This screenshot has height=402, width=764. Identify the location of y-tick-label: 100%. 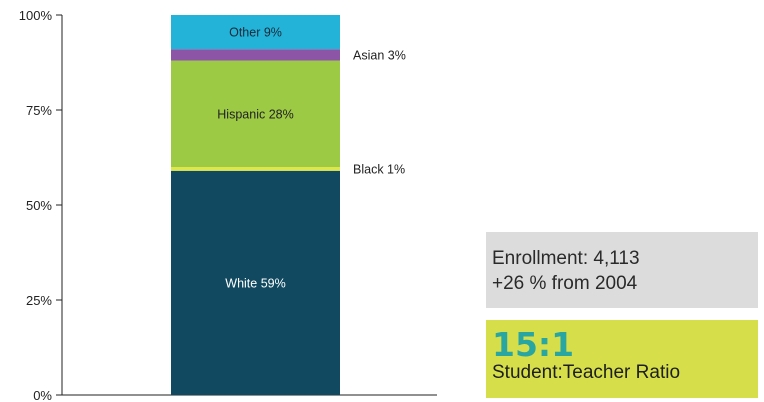
(36, 15).